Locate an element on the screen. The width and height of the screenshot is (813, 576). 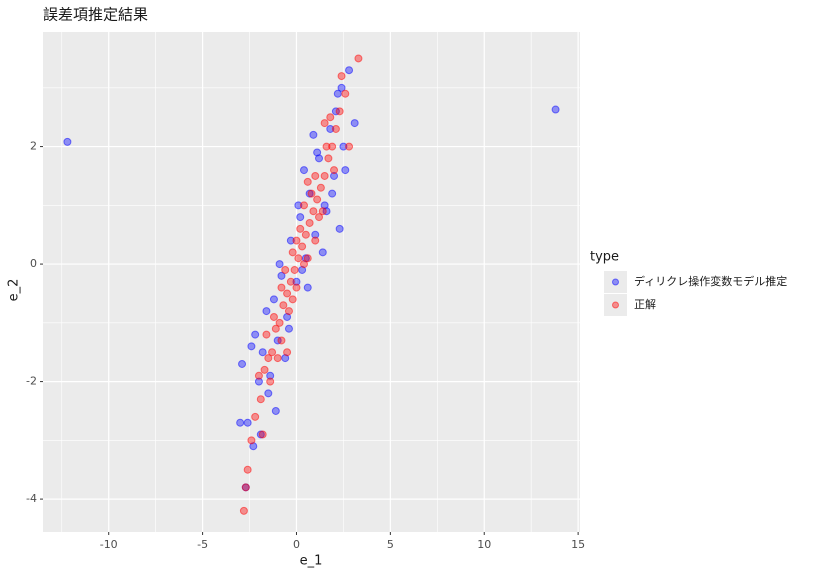
y-tick-label: -2 is located at coordinates (31, 381).